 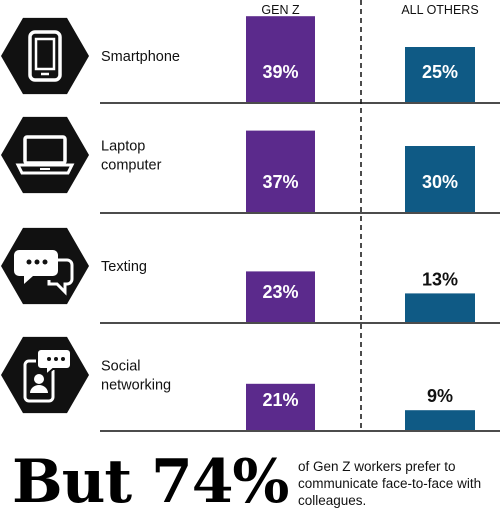 I want to click on value-label: 25%, so click(x=440, y=72).